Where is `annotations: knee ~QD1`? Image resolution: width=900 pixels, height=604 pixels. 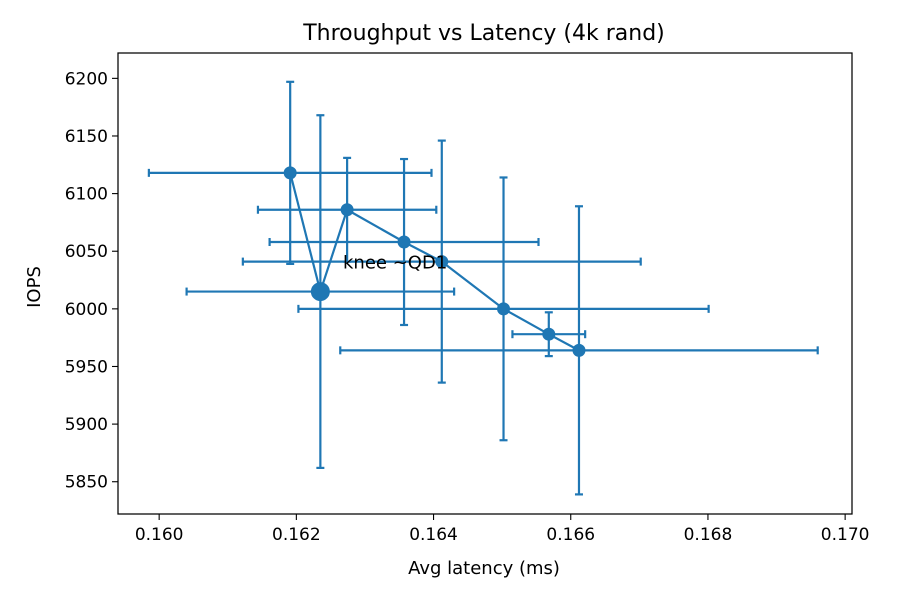
annotations: knee ~QD1 is located at coordinates (395, 263).